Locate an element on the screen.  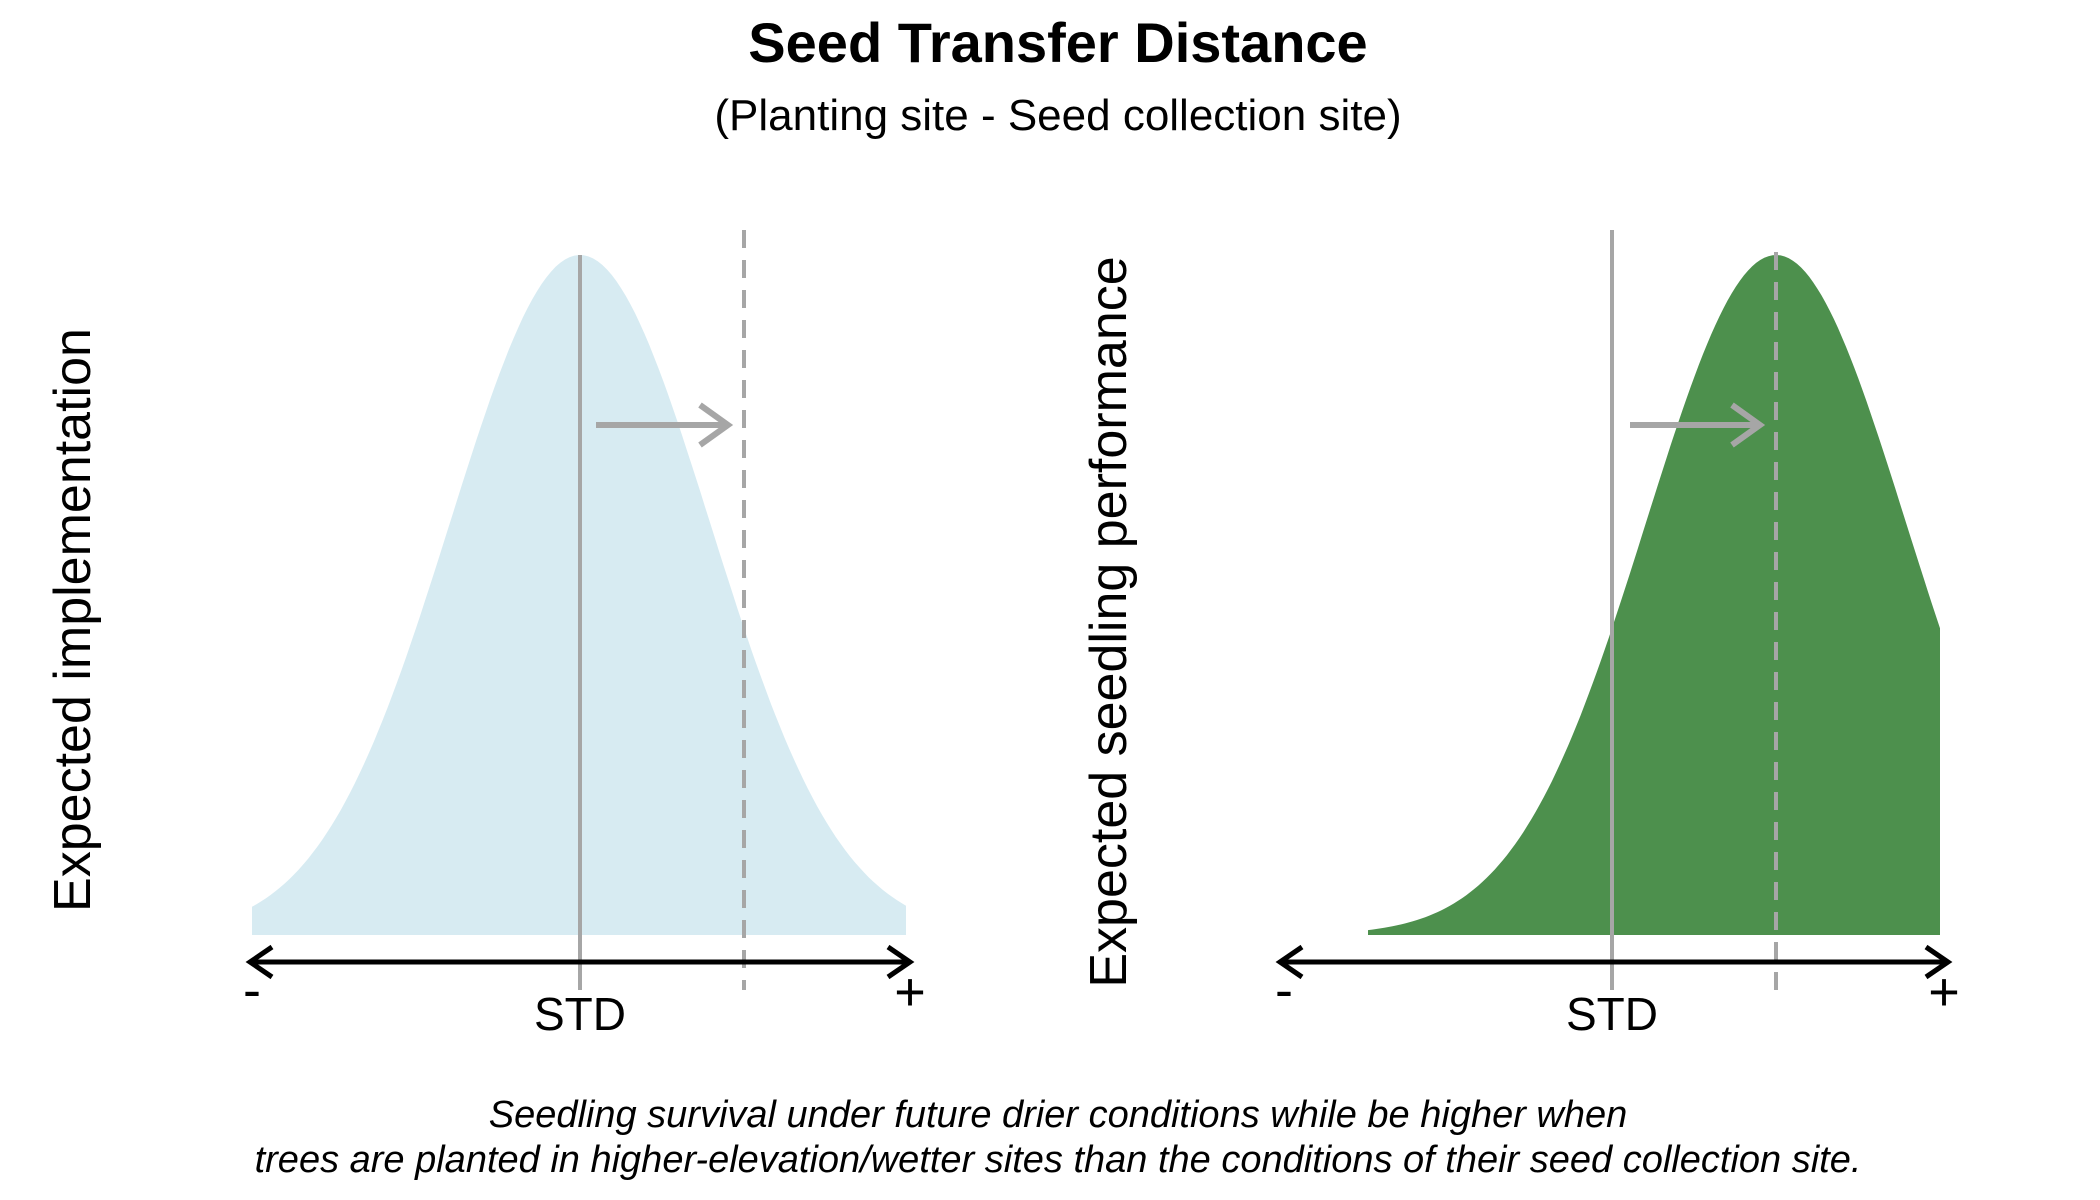
figure-subtitle: (Planting site - Seed collection site) is located at coordinates (1057, 115).